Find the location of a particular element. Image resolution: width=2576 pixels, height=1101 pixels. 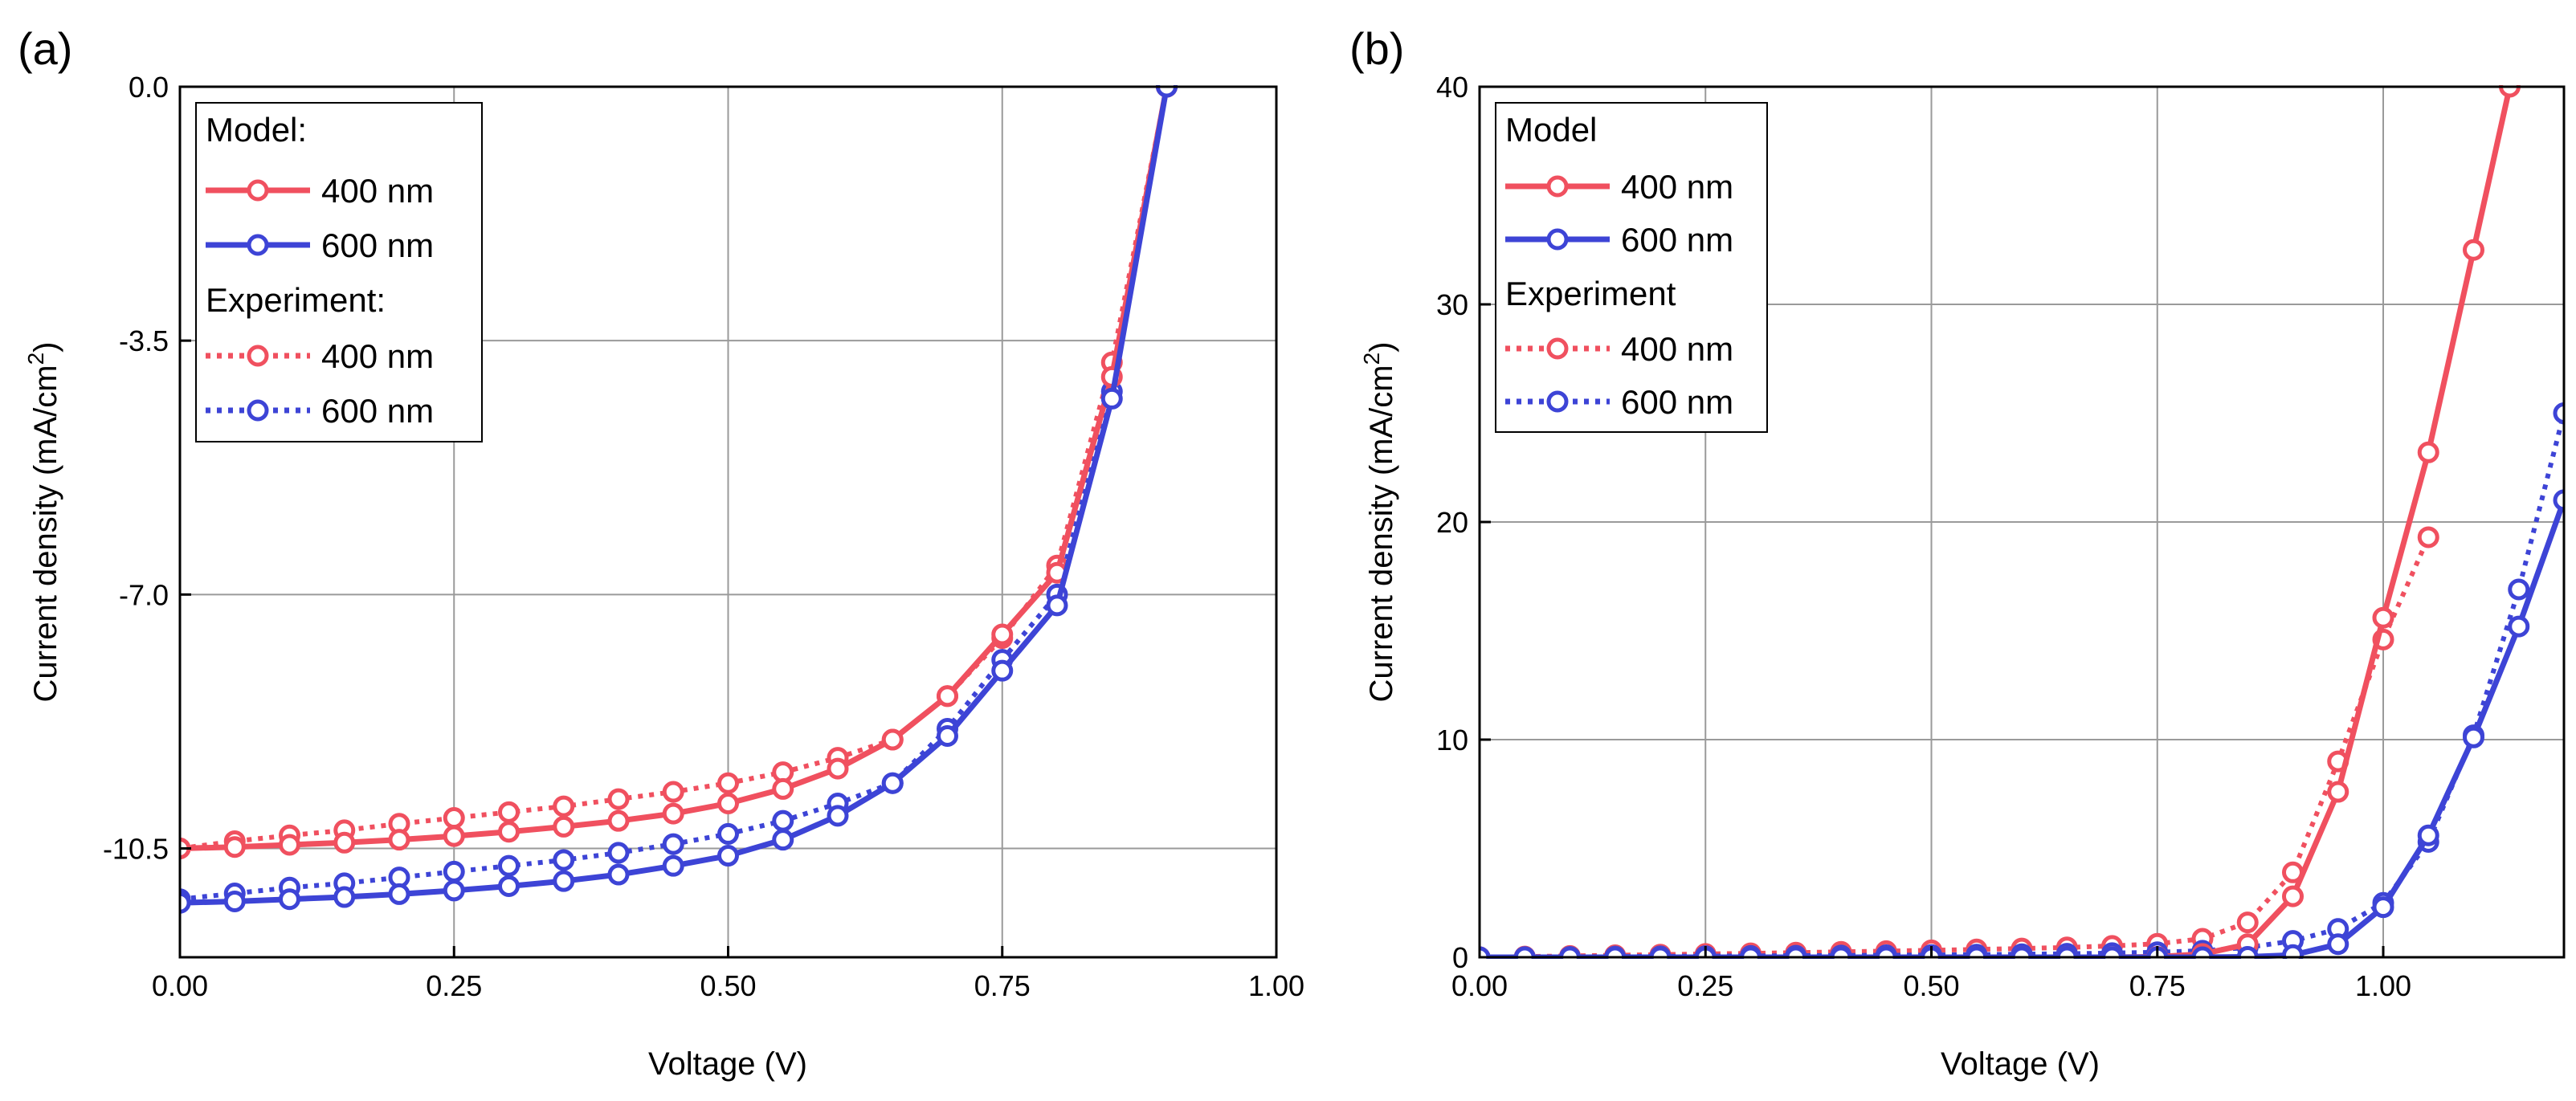

panel-b-legend-model-header: Model is located at coordinates (1551, 130).